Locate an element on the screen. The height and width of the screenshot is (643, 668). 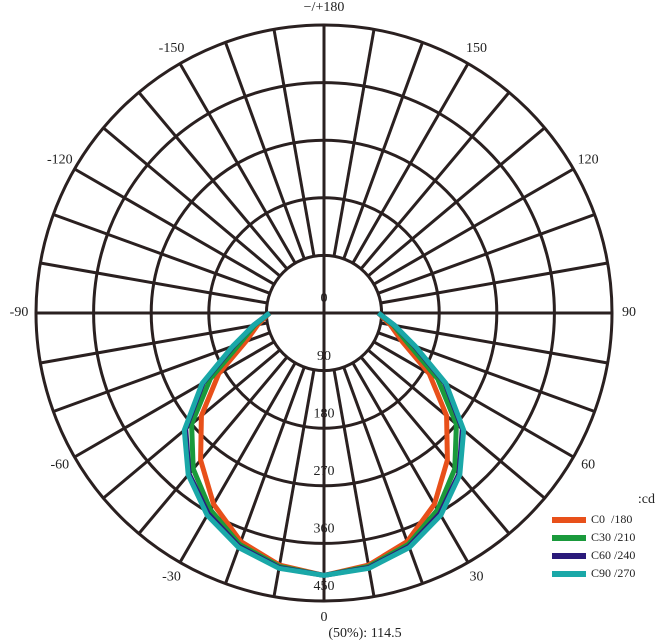
theta-tick-label: 120 is located at coordinates (588, 160).